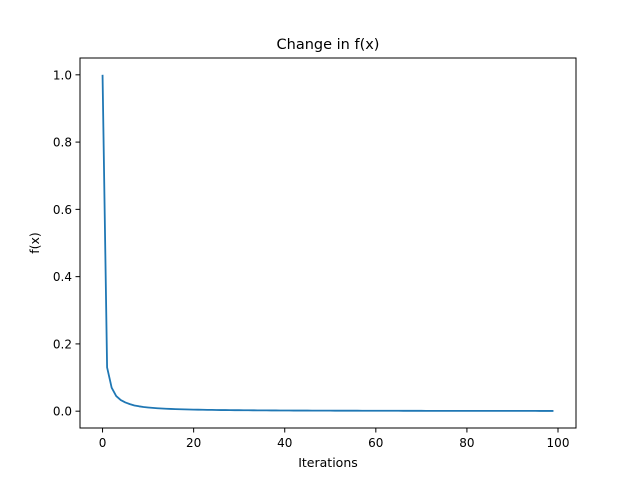 This screenshot has height=480, width=640. I want to click on x-tick-label: 80, so click(466, 443).